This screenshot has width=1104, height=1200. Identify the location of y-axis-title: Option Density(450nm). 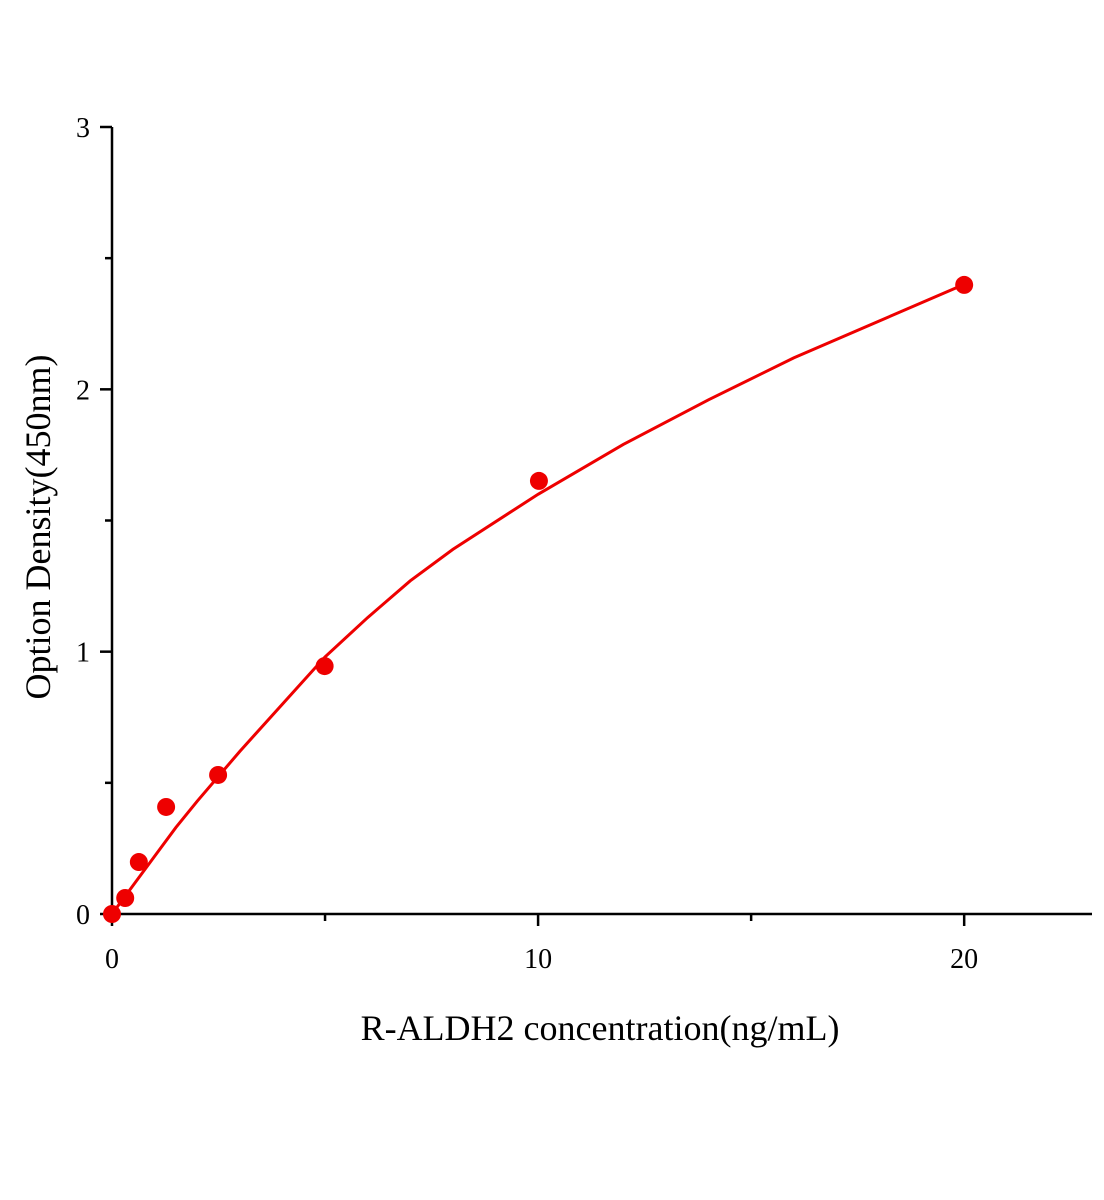
(38, 527).